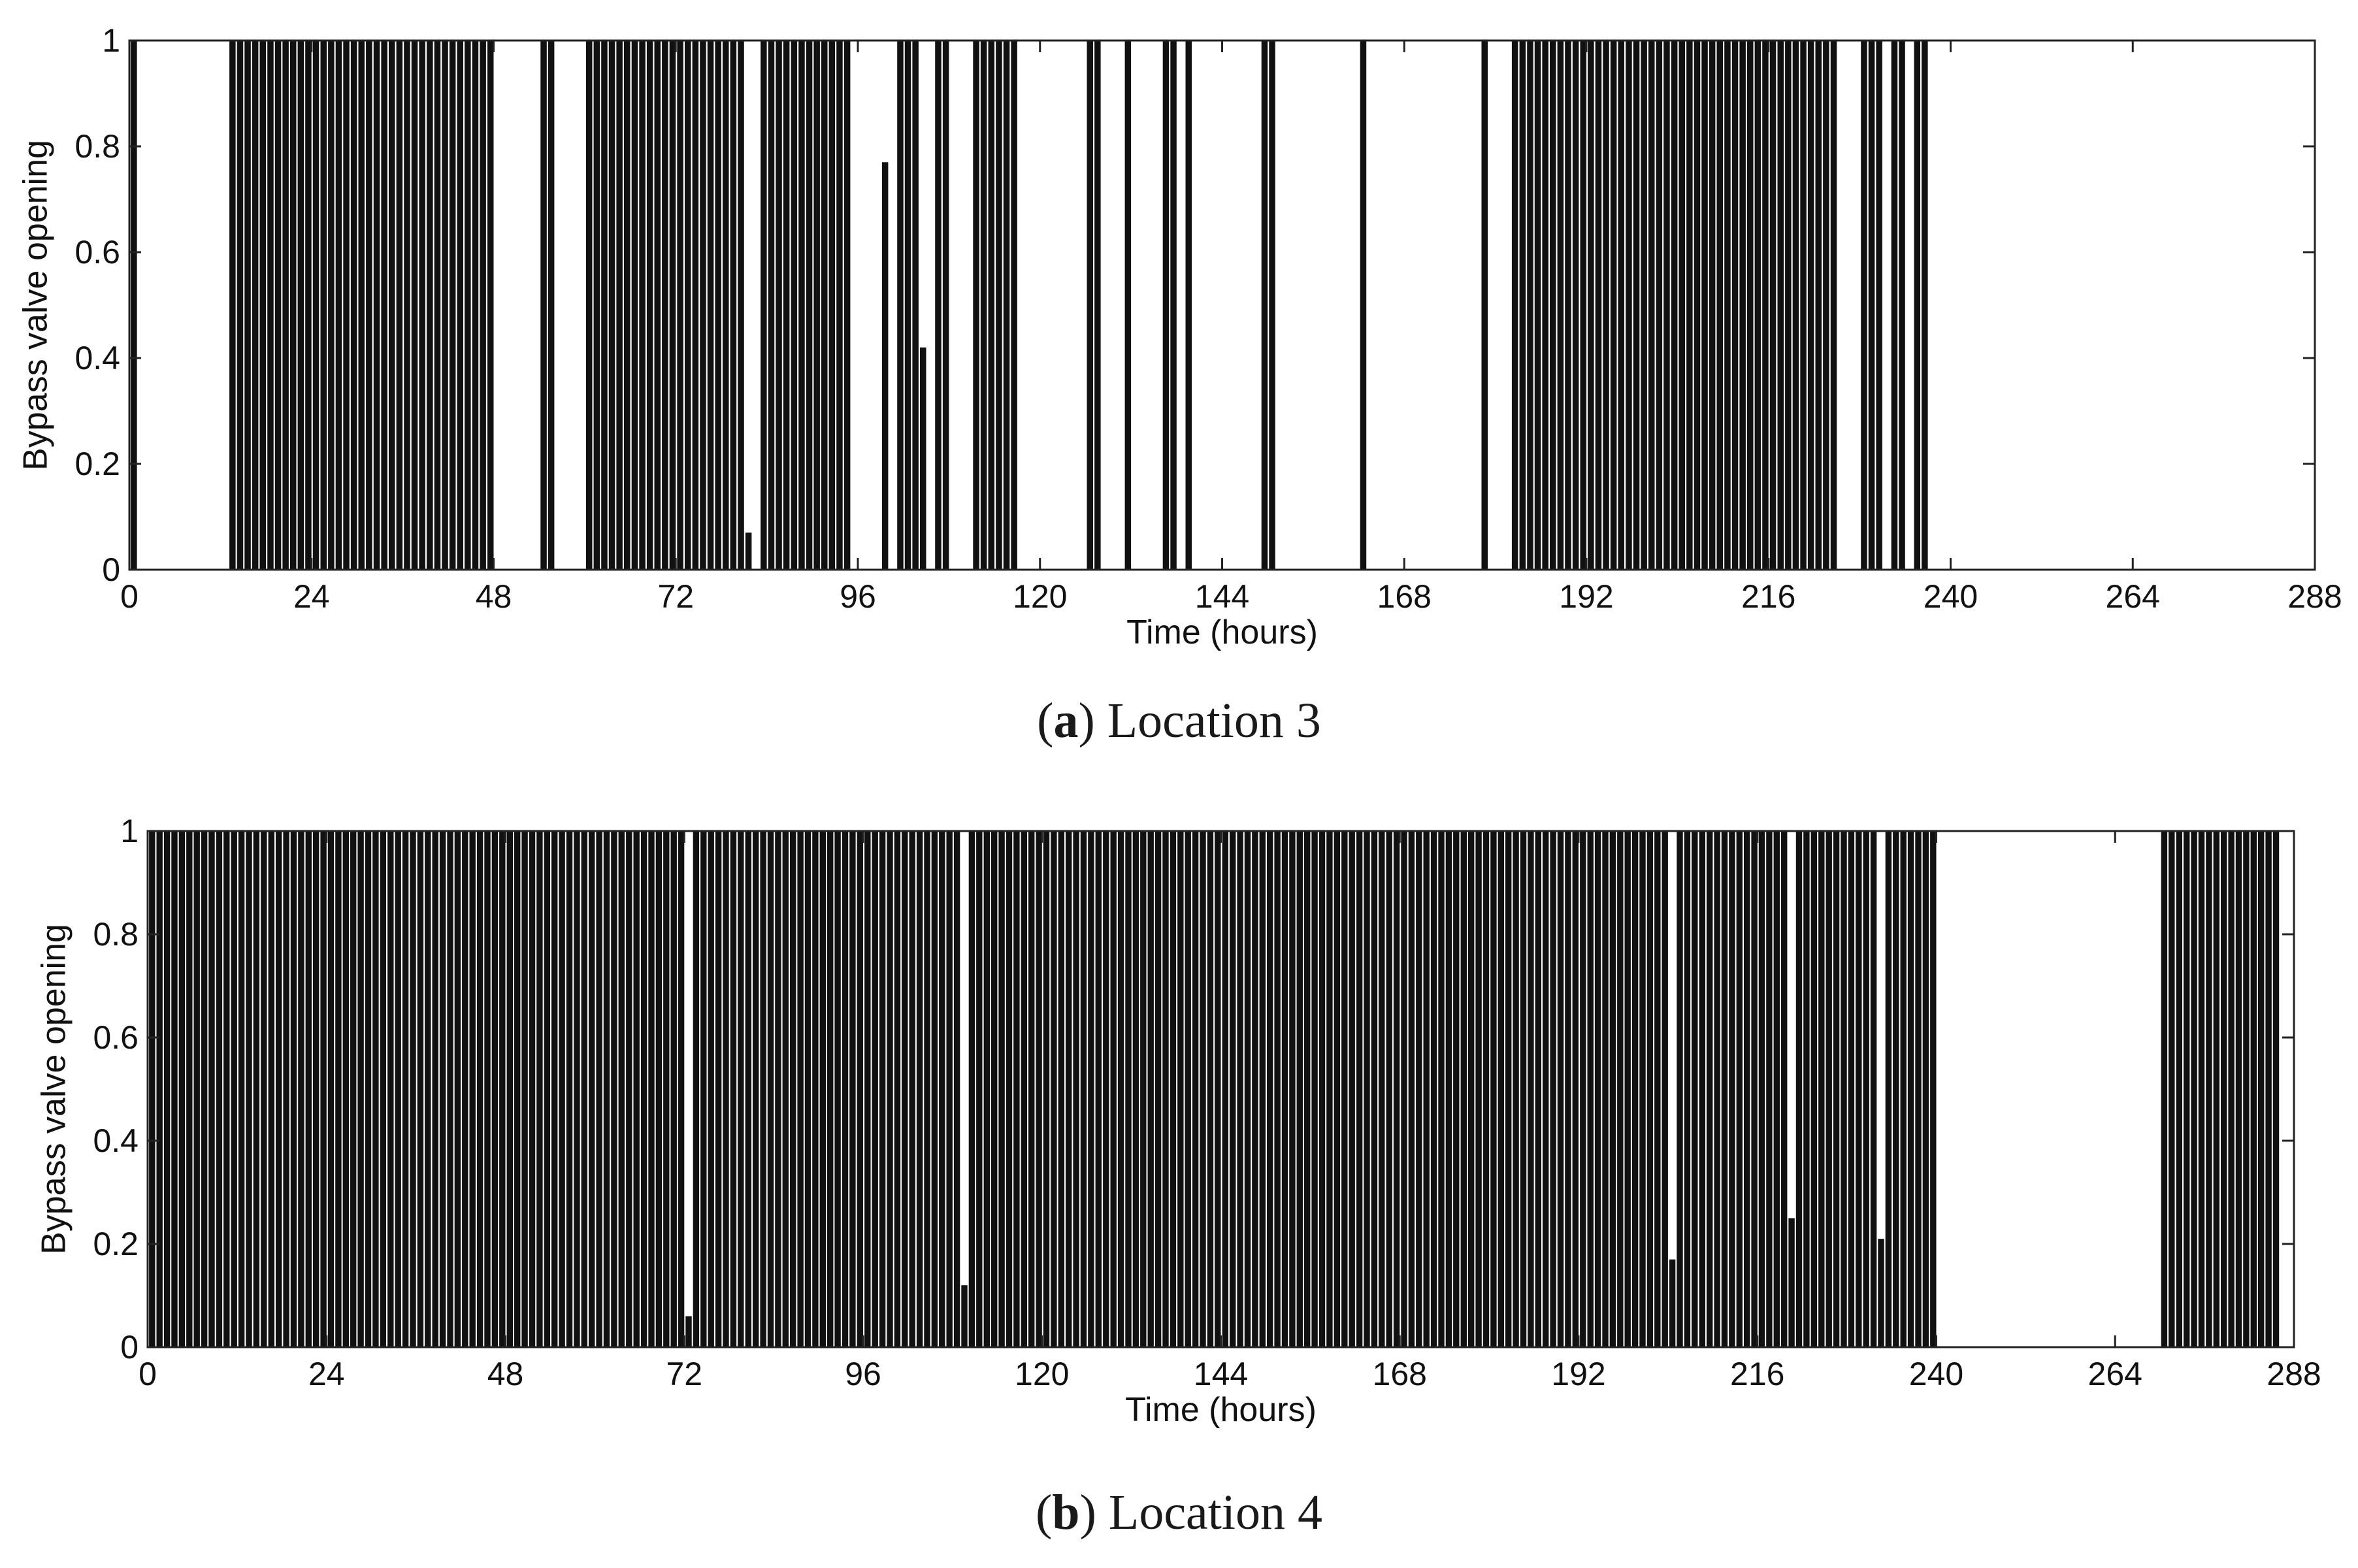  Describe the element at coordinates (1936, 1374) in the screenshot. I see `x-tick-label: 240` at that location.